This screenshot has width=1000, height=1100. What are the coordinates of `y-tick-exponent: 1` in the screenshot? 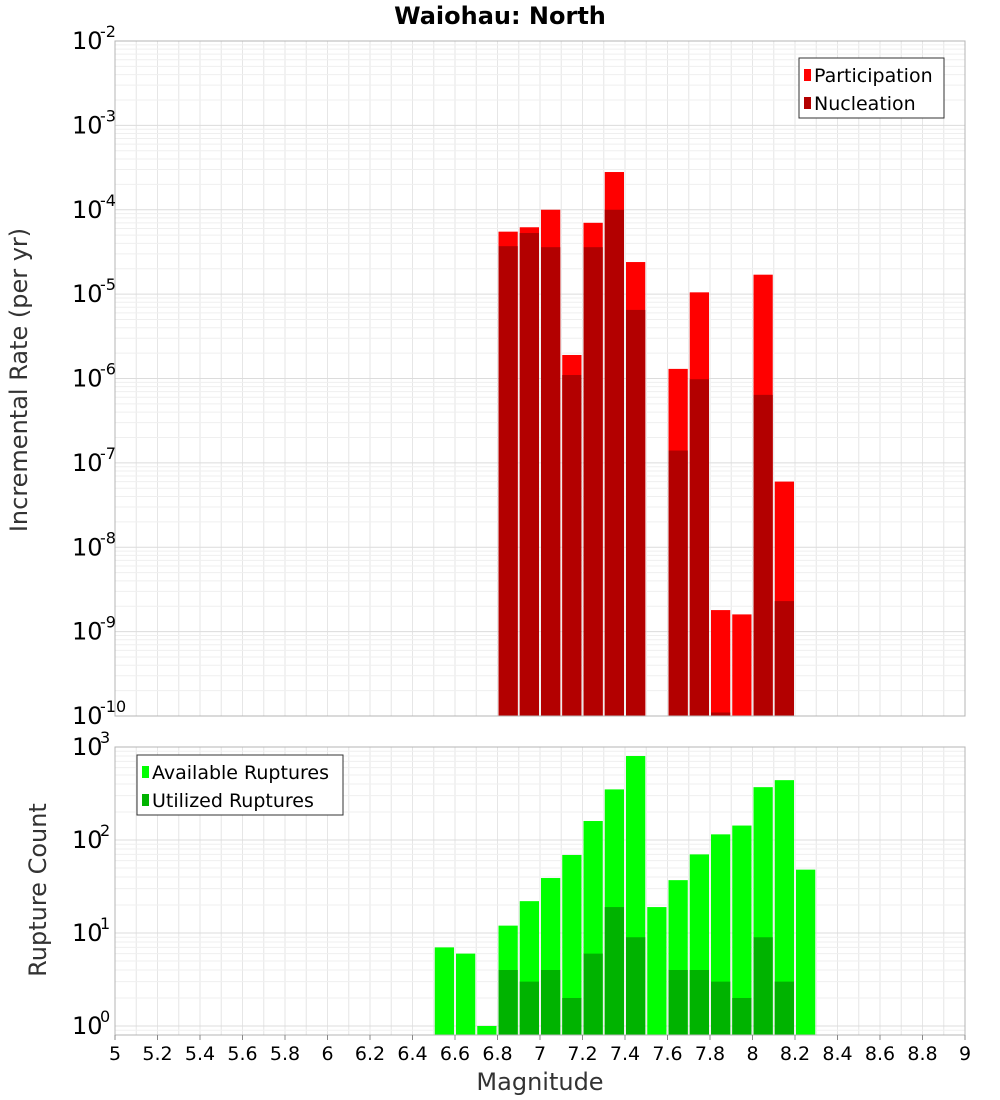 It's located at (105, 923).